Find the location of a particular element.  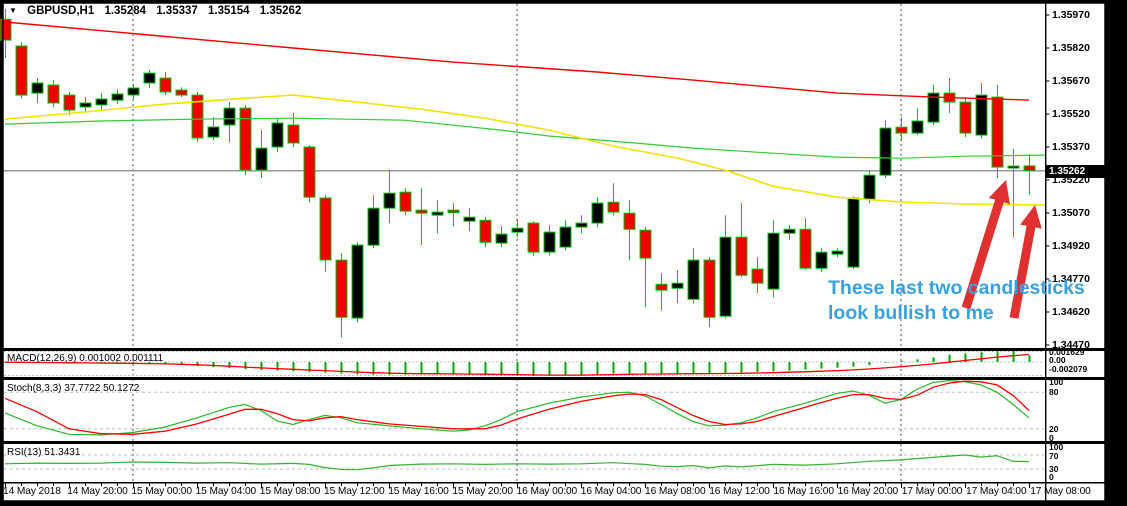

ma-slow-red-line is located at coordinates (517, 61).